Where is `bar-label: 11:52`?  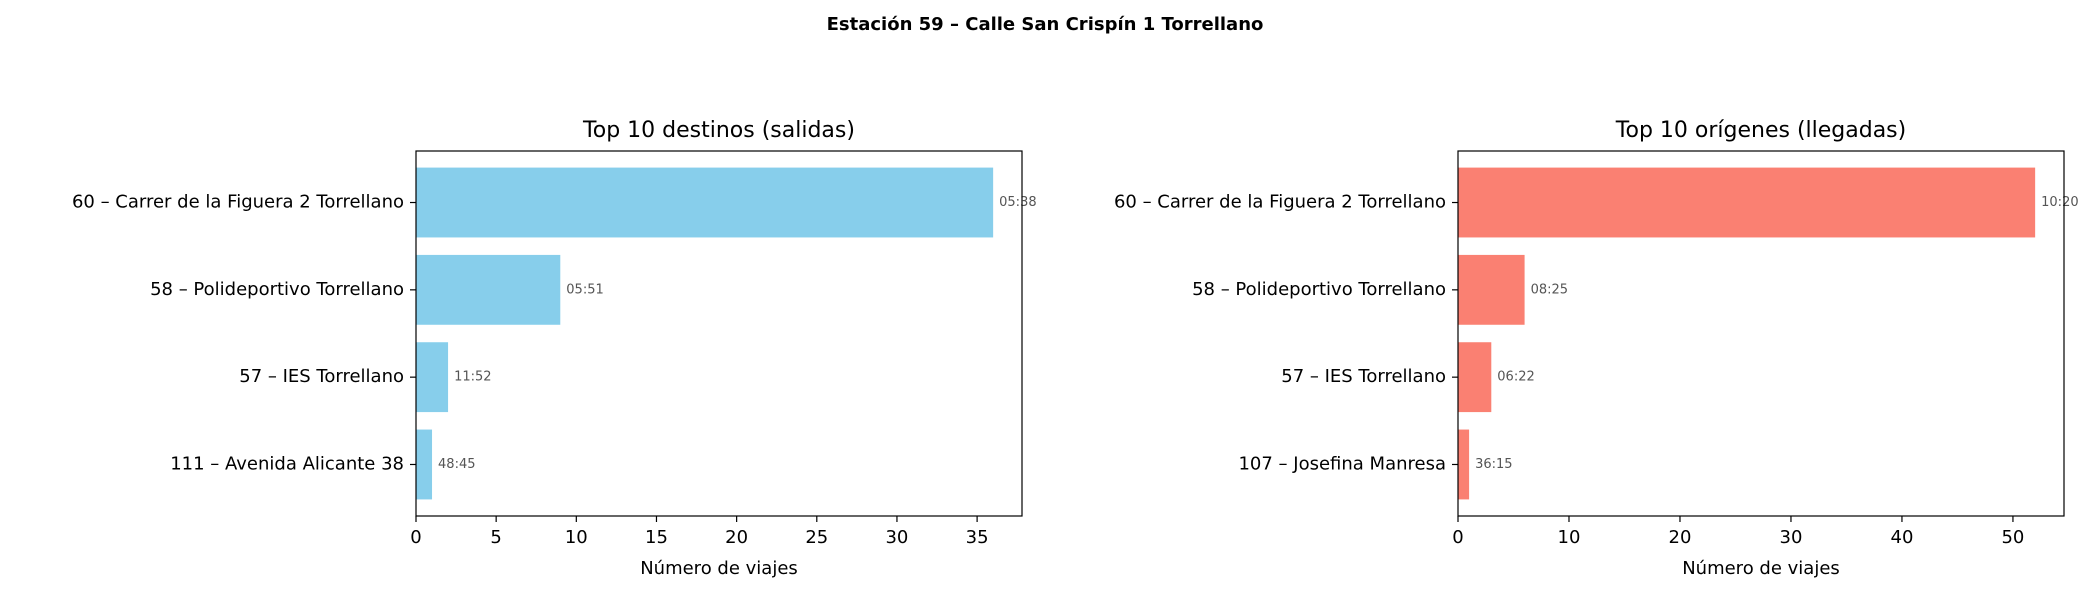 bar-label: 11:52 is located at coordinates (472, 377).